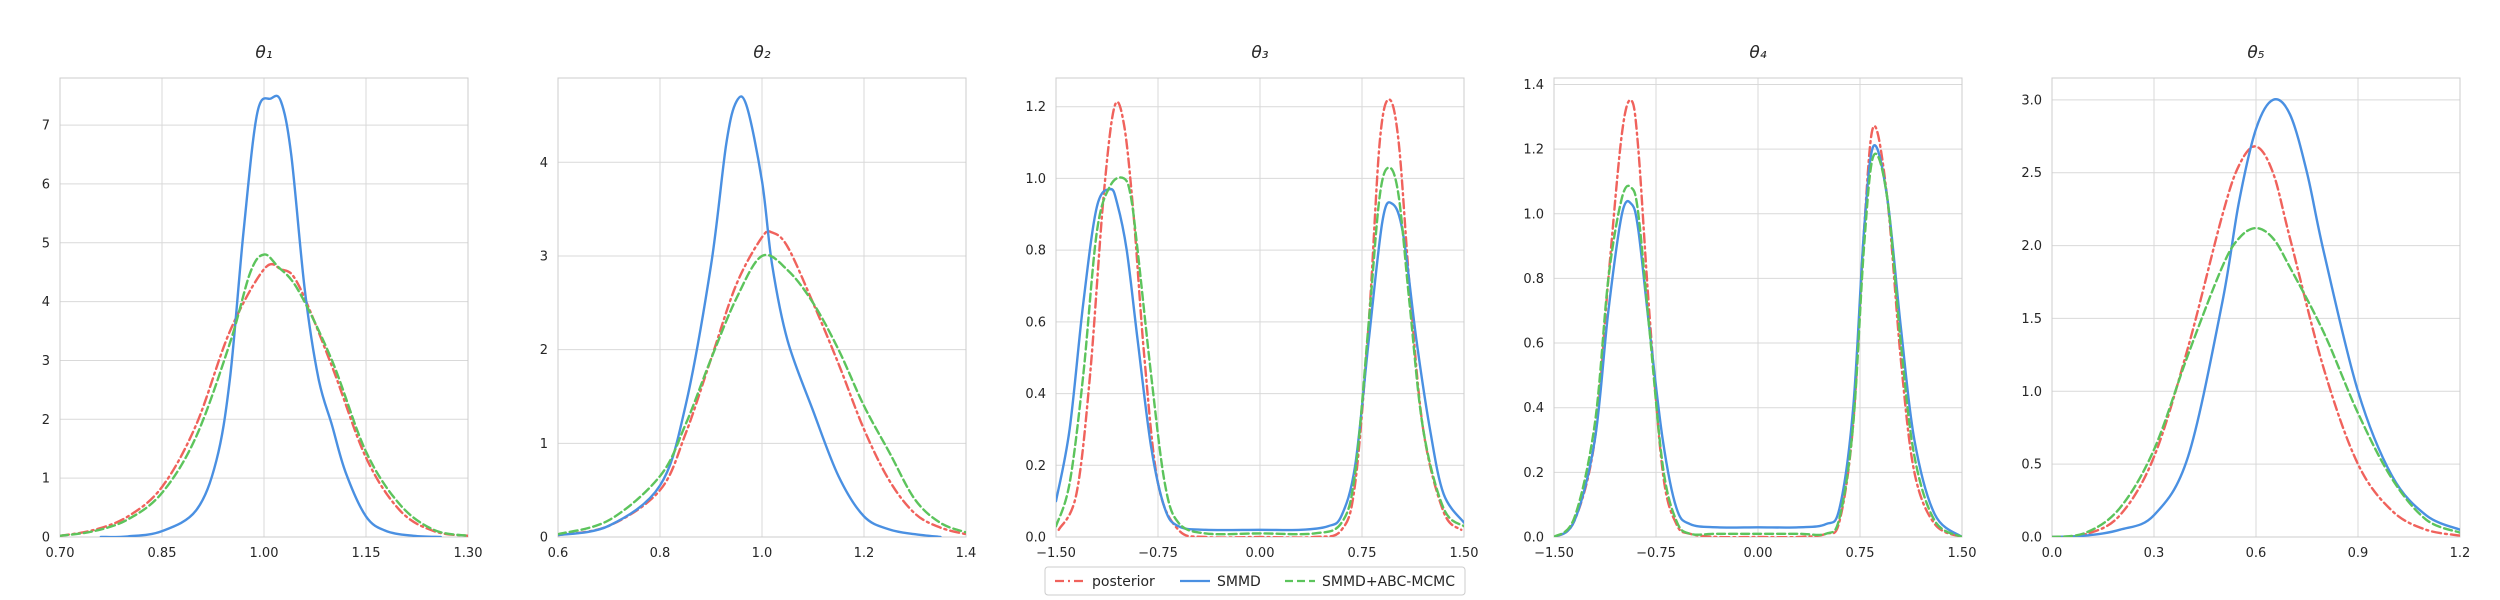 This screenshot has height=600, width=2500. What do you see at coordinates (1757, 53) in the screenshot?
I see `panel-title: θ₄` at bounding box center [1757, 53].